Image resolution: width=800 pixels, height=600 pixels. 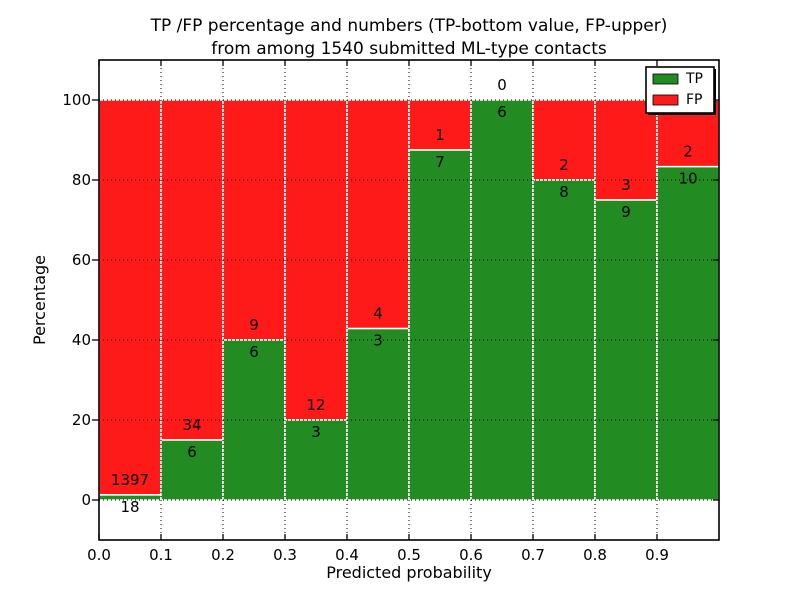 I want to click on bar-count-fp: 12, so click(x=315, y=405).